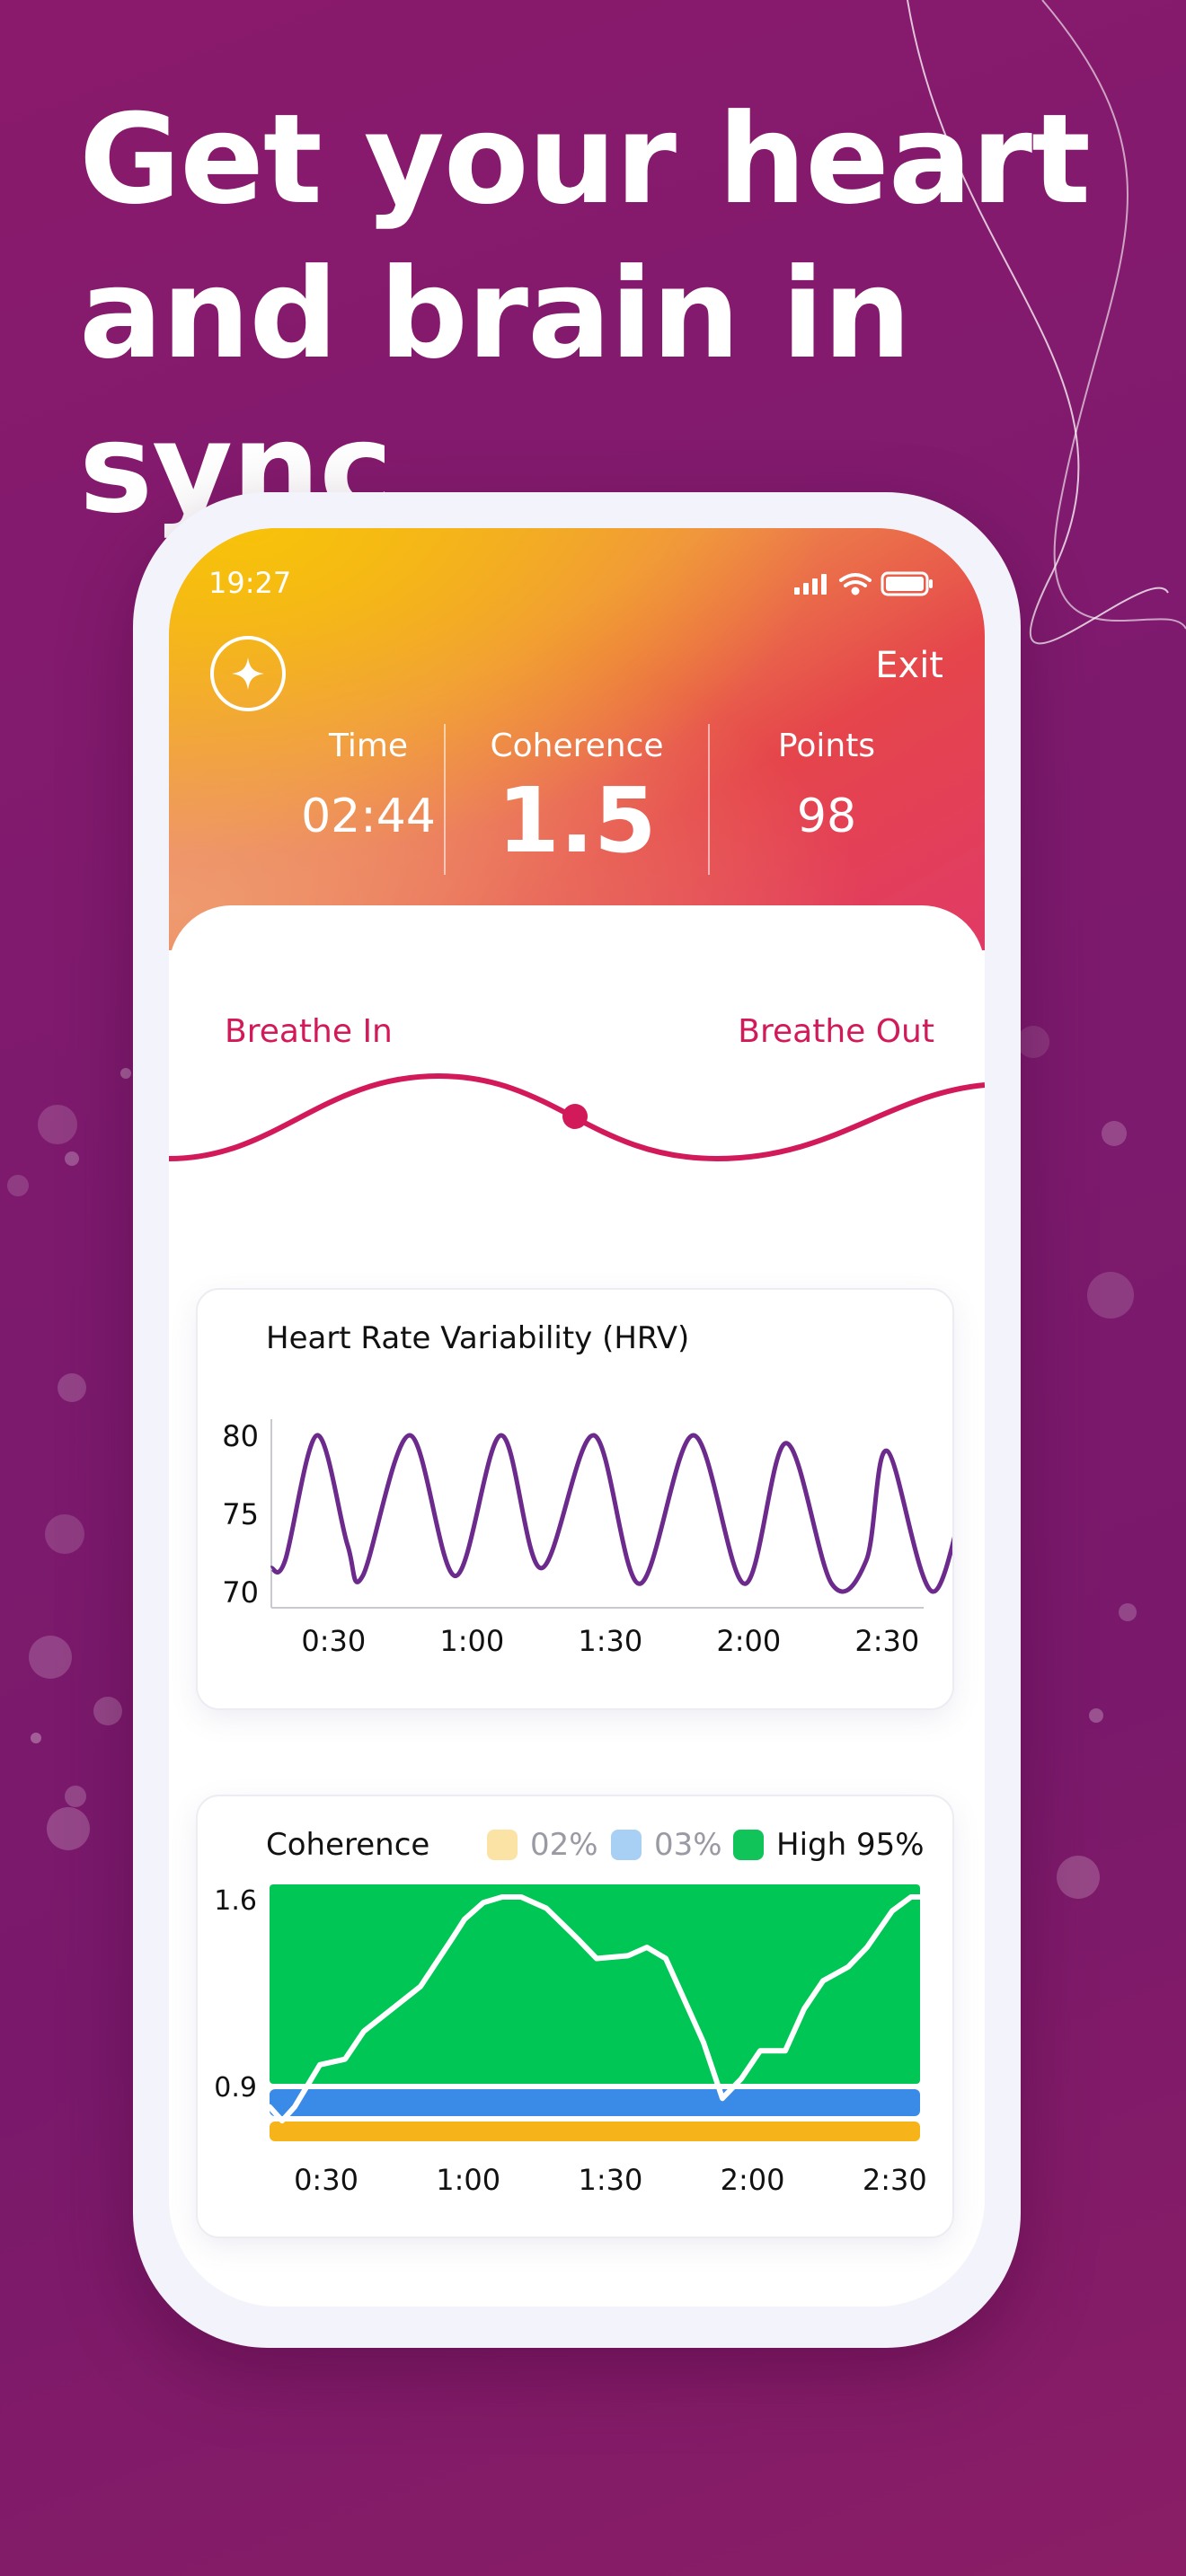 The image size is (1186, 2576). Describe the element at coordinates (836, 1031) in the screenshot. I see `breathe-out-label: Breathe Out` at that location.